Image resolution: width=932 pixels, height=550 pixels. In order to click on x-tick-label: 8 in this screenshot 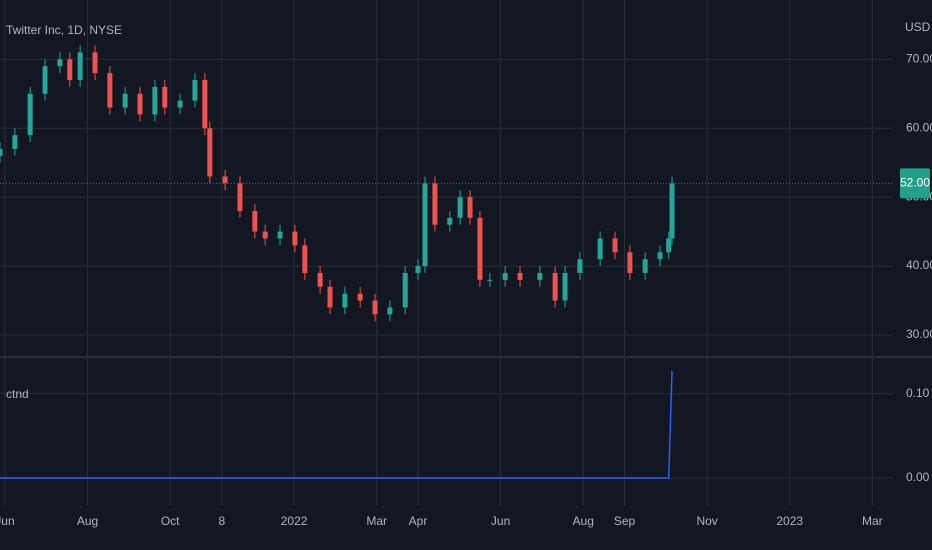, I will do `click(221, 521)`.